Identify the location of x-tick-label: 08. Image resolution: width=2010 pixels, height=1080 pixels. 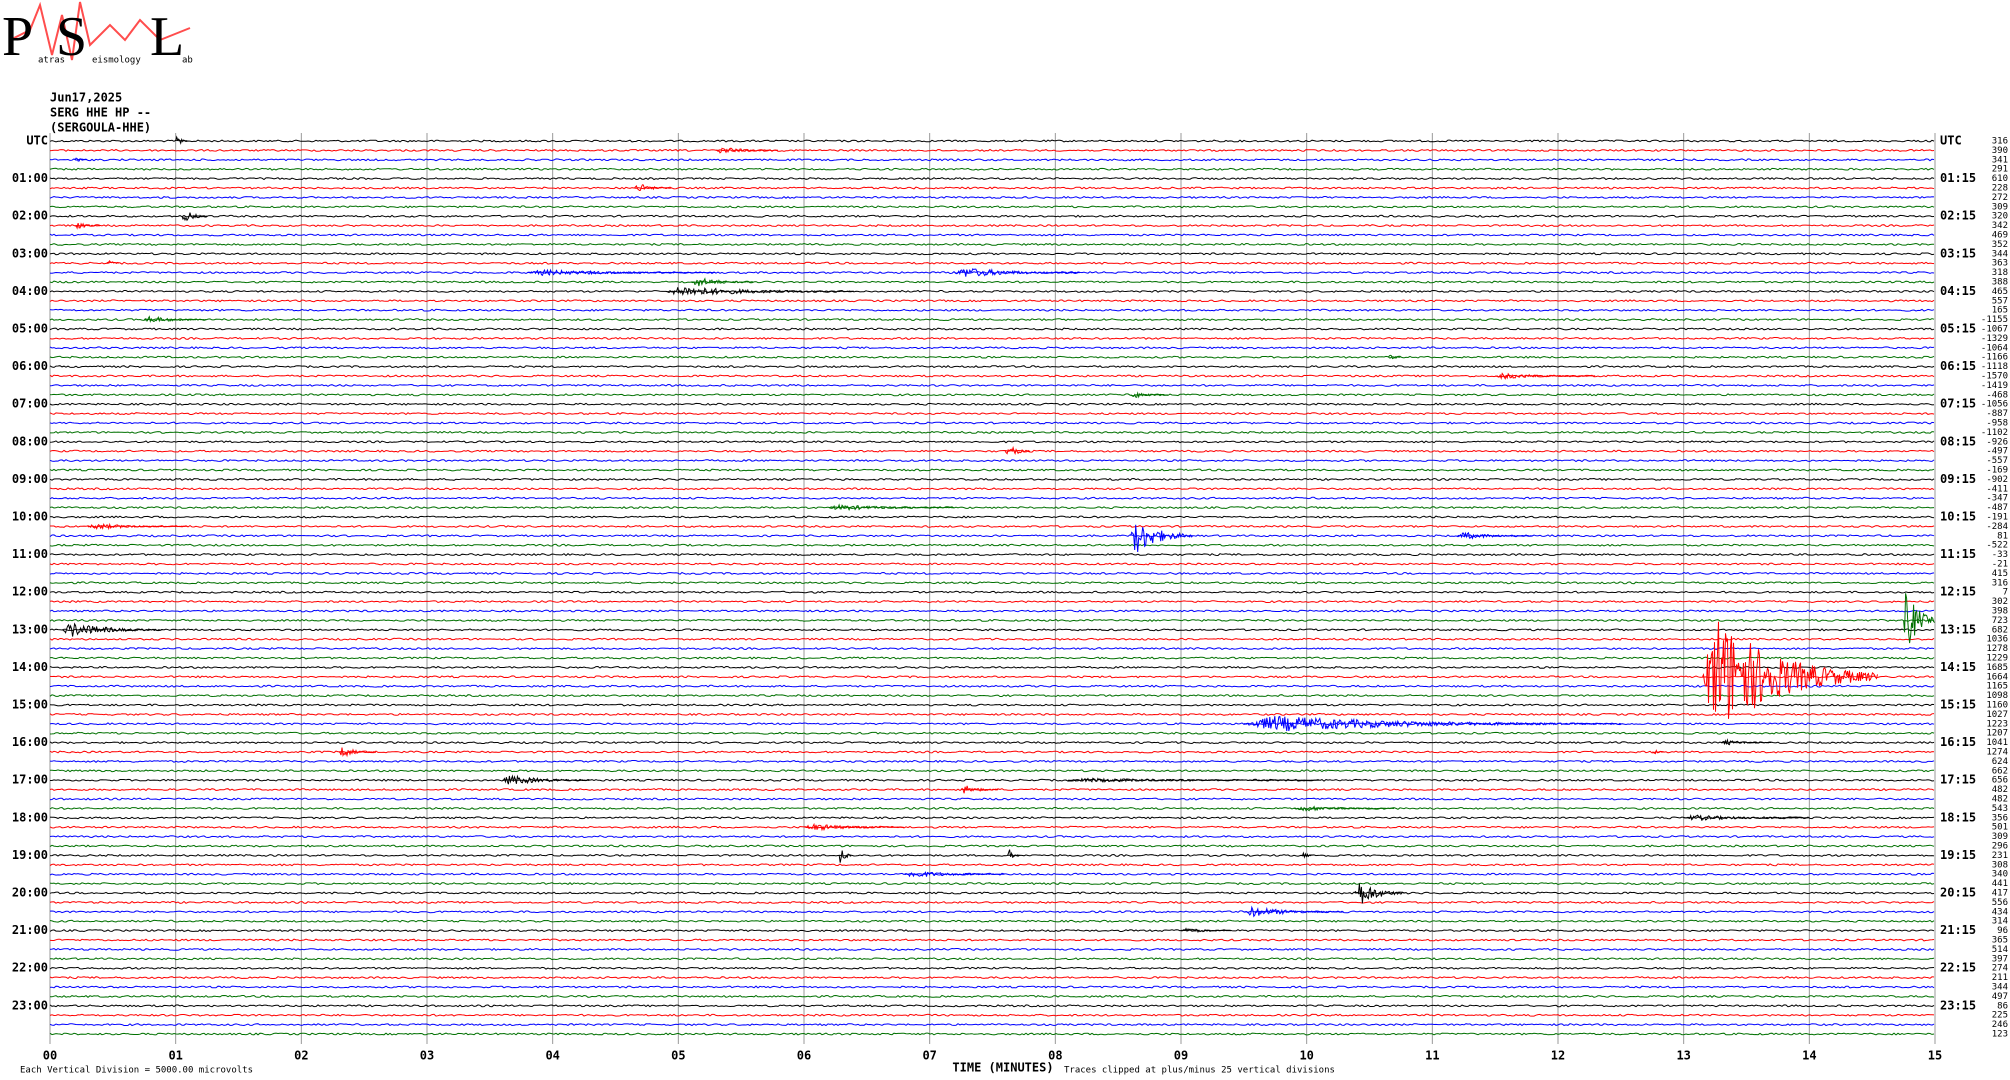
(1055, 1056).